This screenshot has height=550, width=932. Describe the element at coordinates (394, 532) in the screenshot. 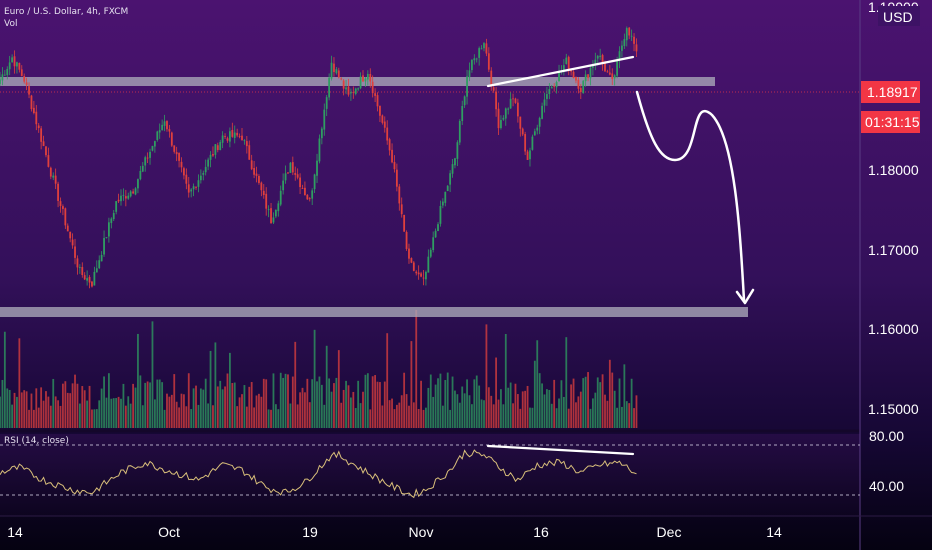

I see `time-axis: 14 Oct 19 Nov 16 Dec 14` at that location.